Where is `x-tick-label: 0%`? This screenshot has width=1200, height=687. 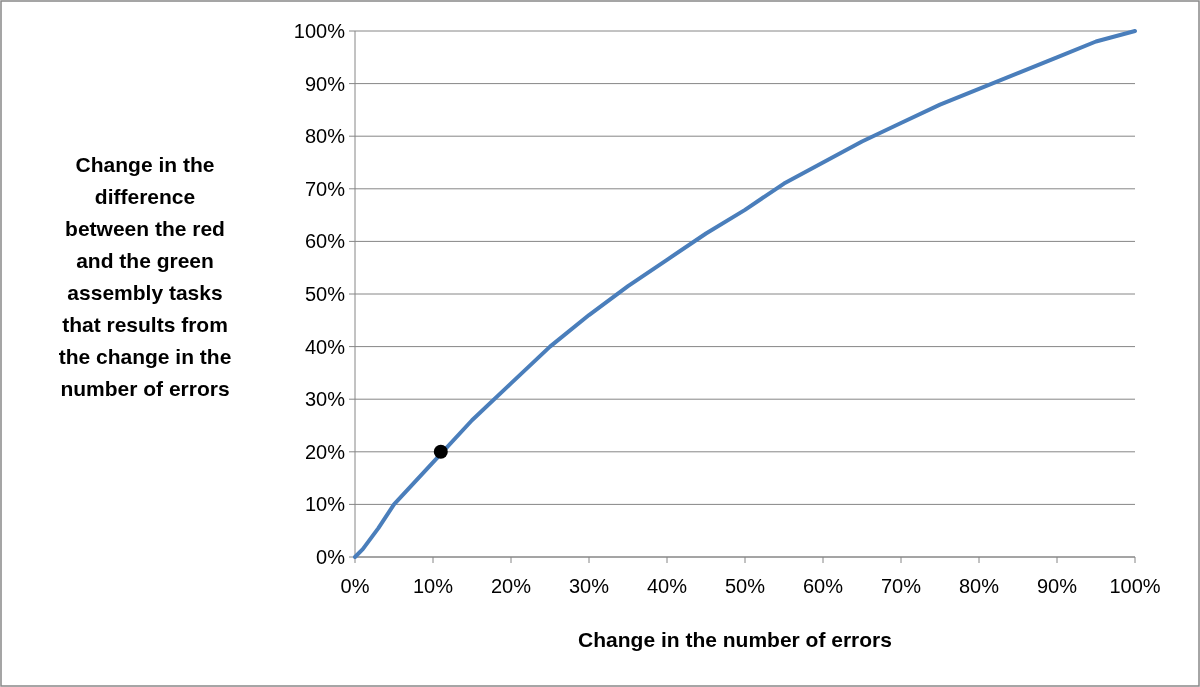 x-tick-label: 0% is located at coordinates (355, 586).